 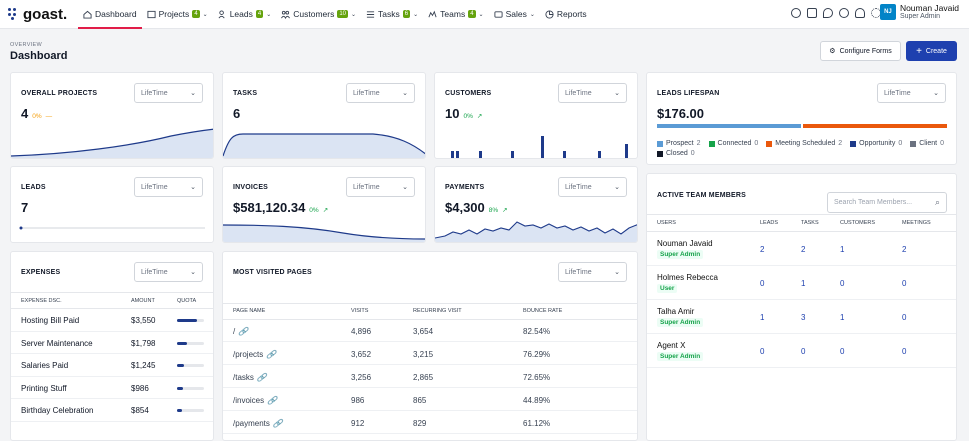 What do you see at coordinates (472, 14) in the screenshot?
I see `count-badge: 4` at bounding box center [472, 14].